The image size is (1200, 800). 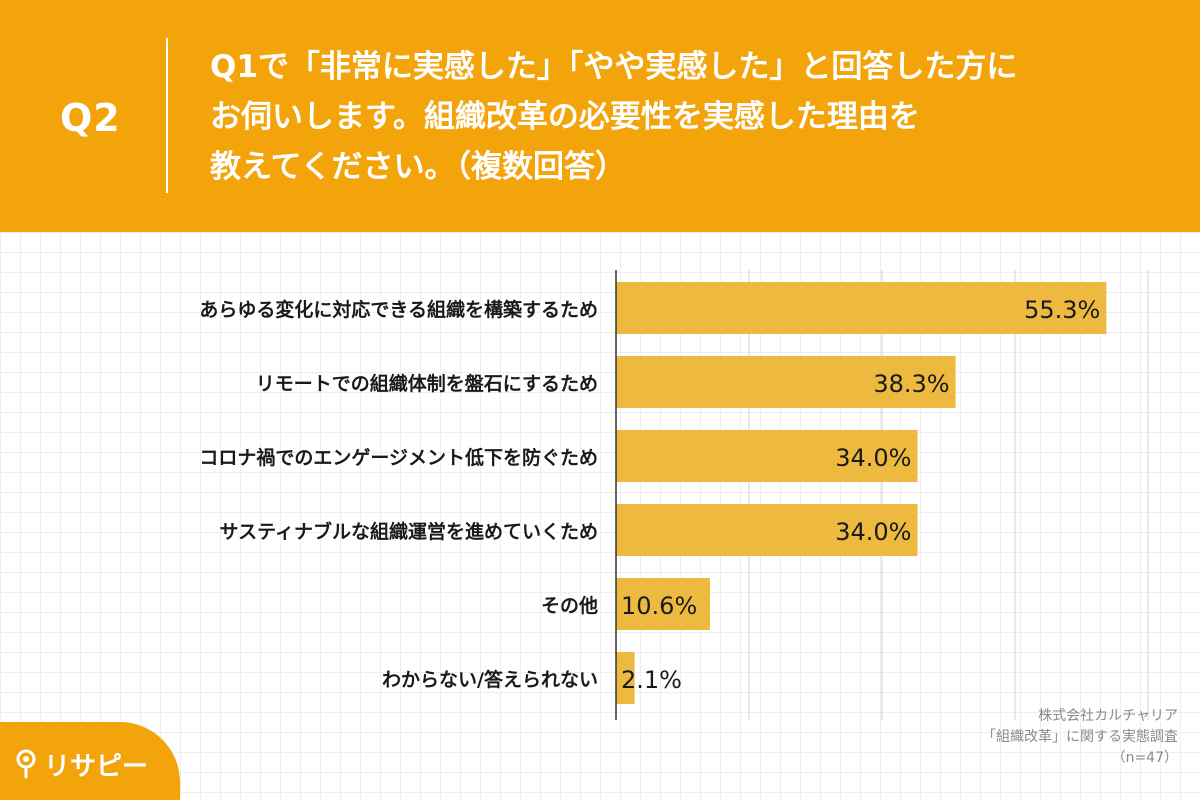 What do you see at coordinates (409, 531) in the screenshot?
I see `category-label: サスティナブルな組織運営を進めていくため` at bounding box center [409, 531].